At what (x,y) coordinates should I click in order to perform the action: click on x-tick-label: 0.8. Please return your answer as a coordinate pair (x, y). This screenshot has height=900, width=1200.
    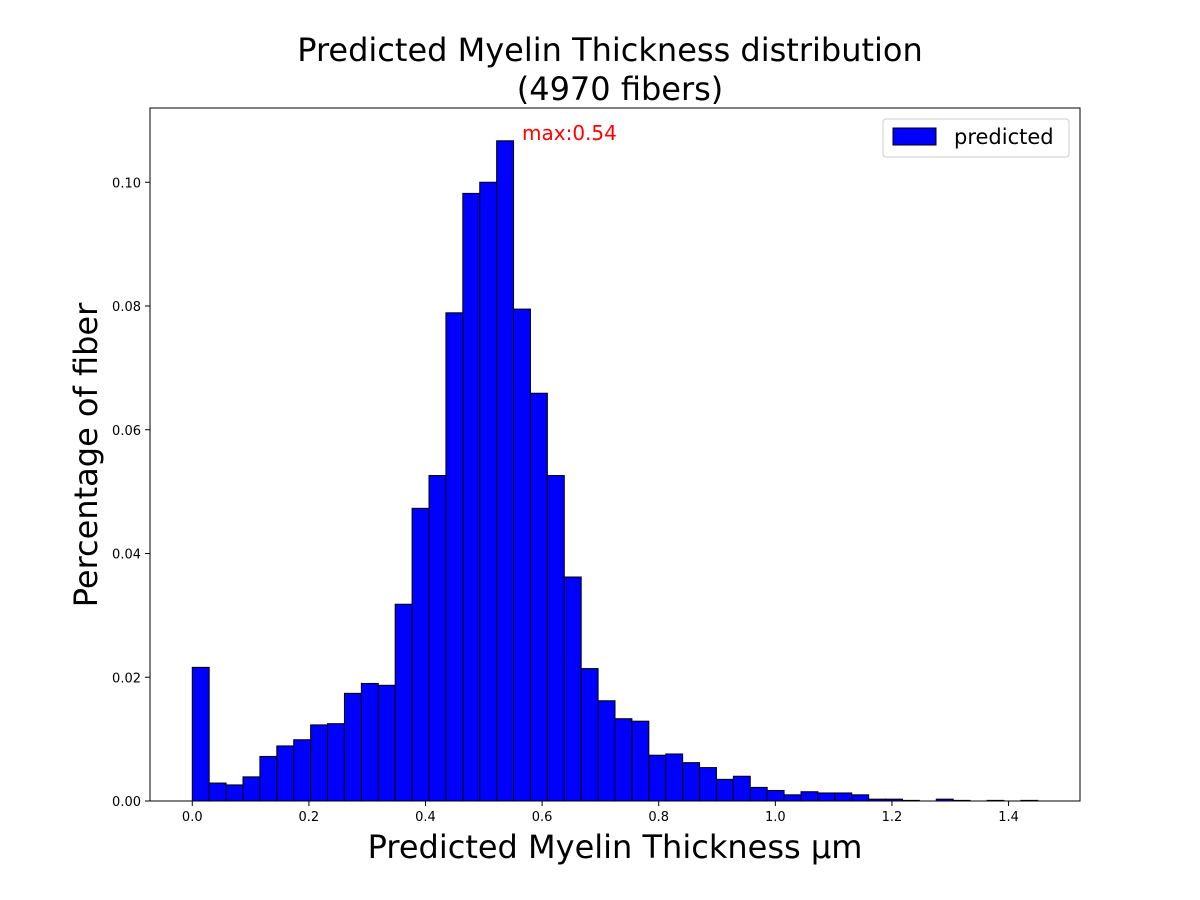
    Looking at the image, I should click on (658, 817).